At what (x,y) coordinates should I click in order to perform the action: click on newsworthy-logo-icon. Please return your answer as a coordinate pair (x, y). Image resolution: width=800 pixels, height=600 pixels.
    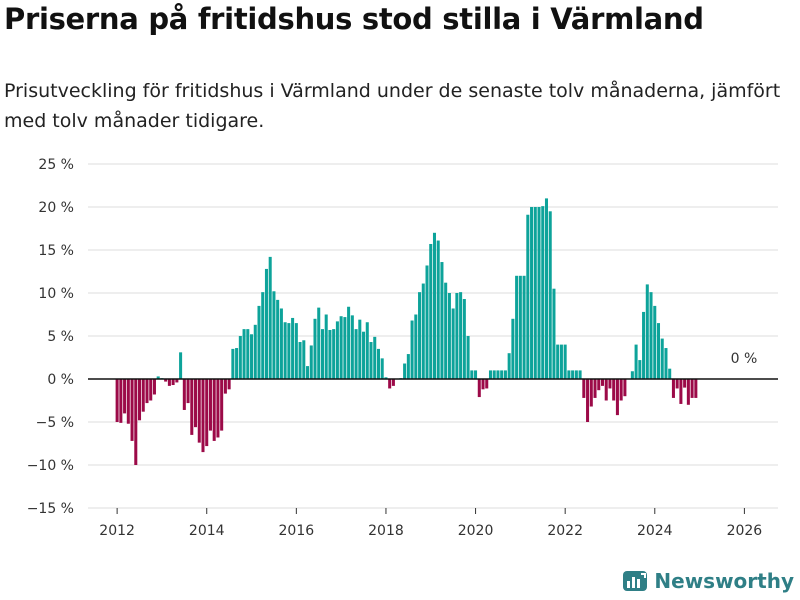
    Looking at the image, I should click on (635, 581).